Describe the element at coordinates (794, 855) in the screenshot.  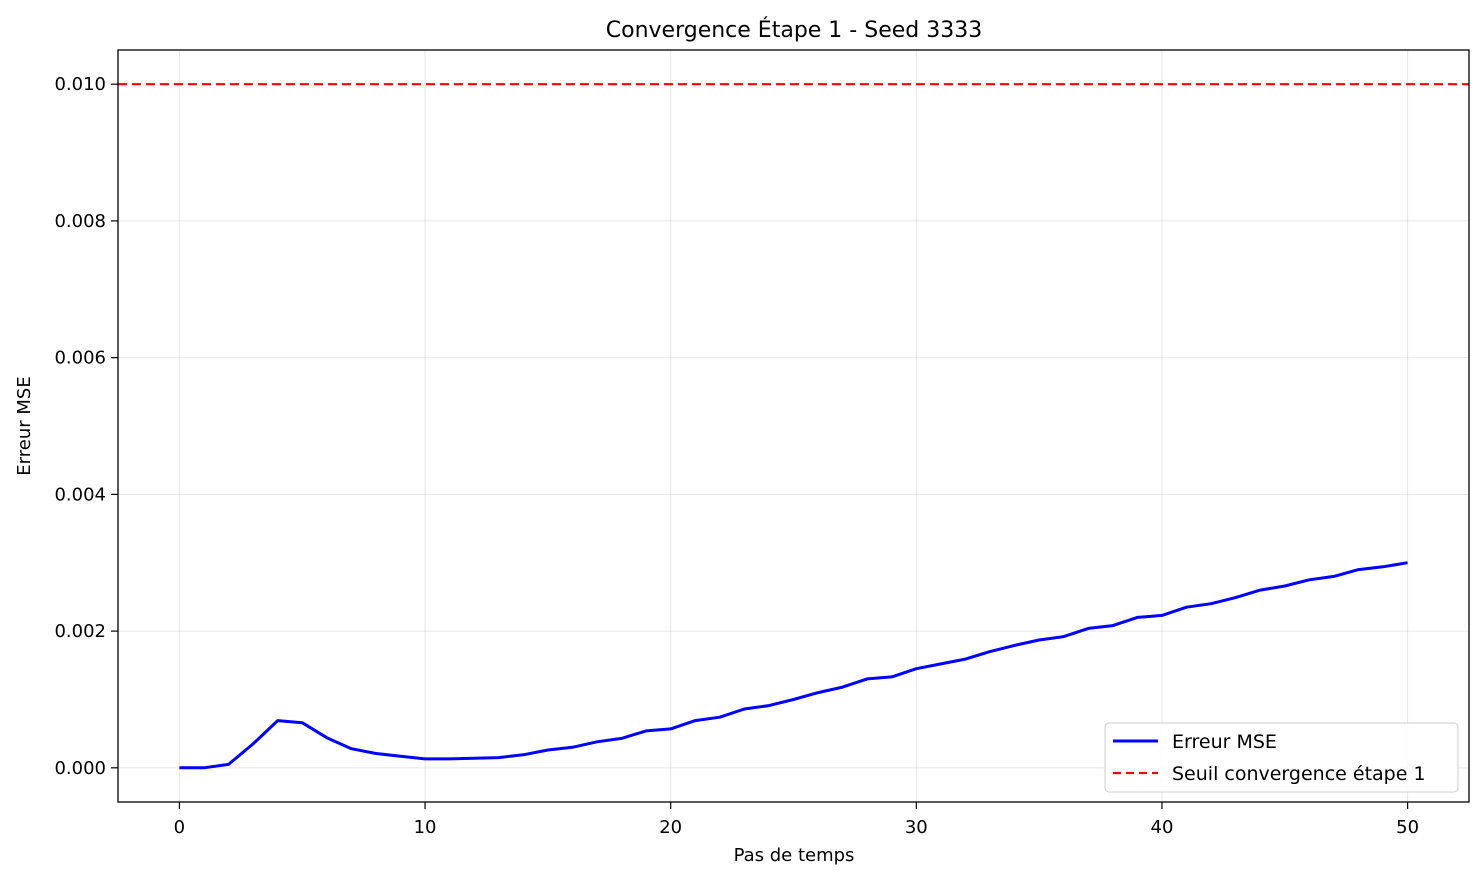
I see `x-axis-label: Pas de temps` at that location.